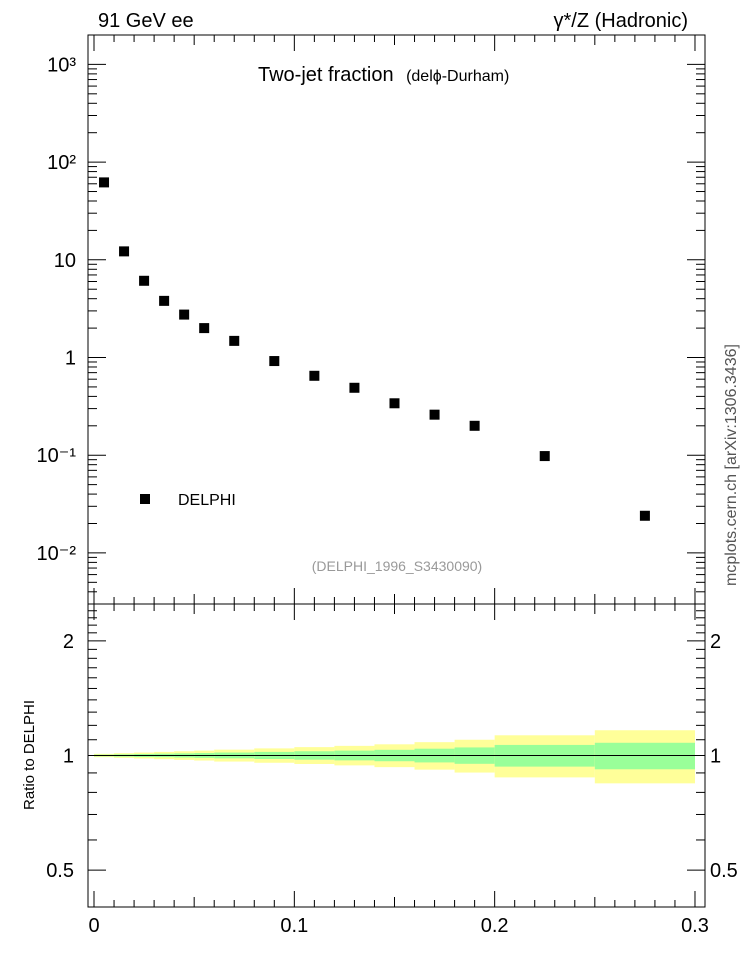 This screenshot has width=746, height=972. Describe the element at coordinates (65, 261) in the screenshot. I see `y-tick-label: 10` at that location.